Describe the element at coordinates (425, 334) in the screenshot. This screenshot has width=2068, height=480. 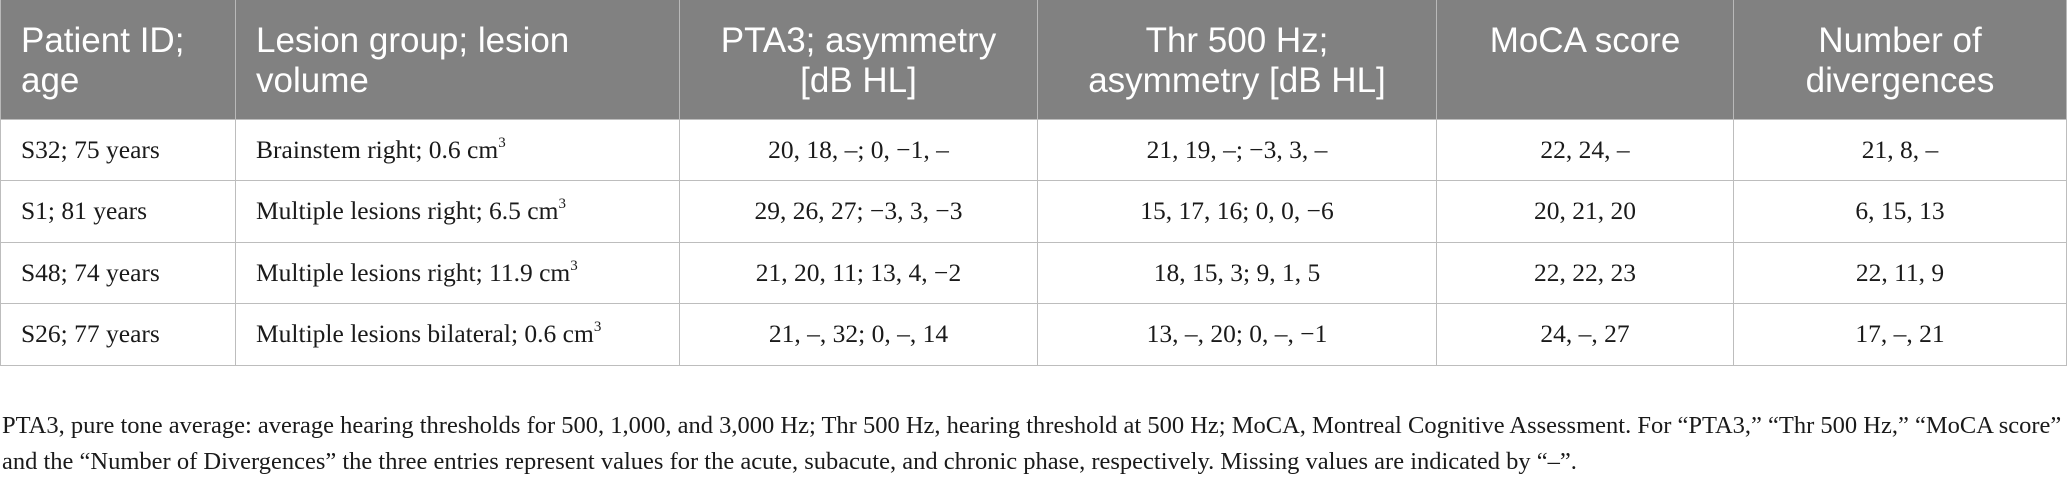
I see `lesion-text: Multiple lesions bilateral; 0.6 cm` at that location.